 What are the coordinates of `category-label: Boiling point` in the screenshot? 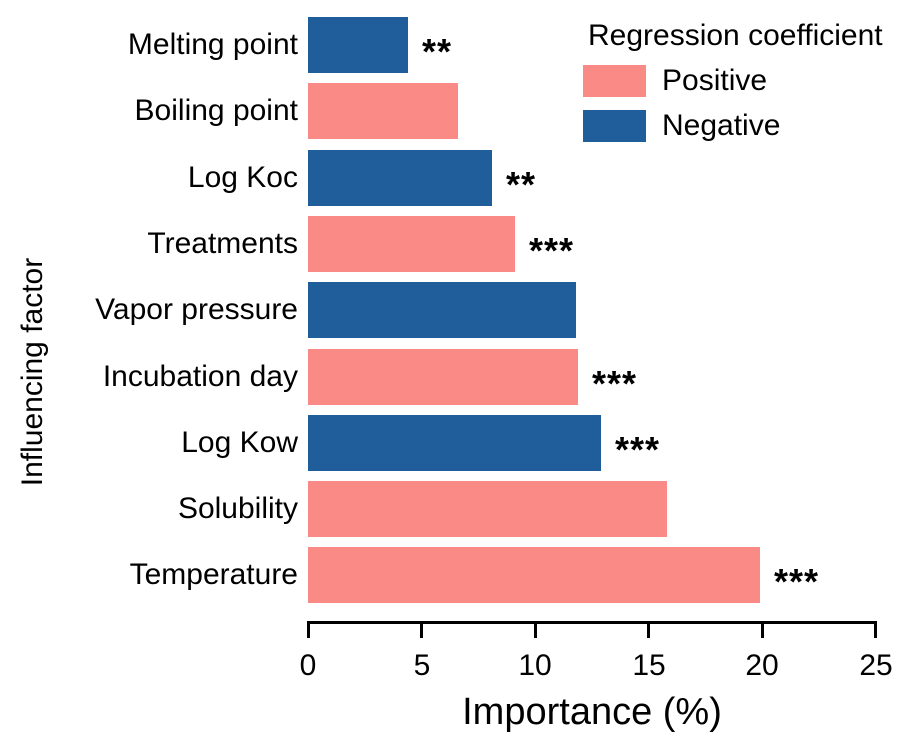 It's located at (216, 110).